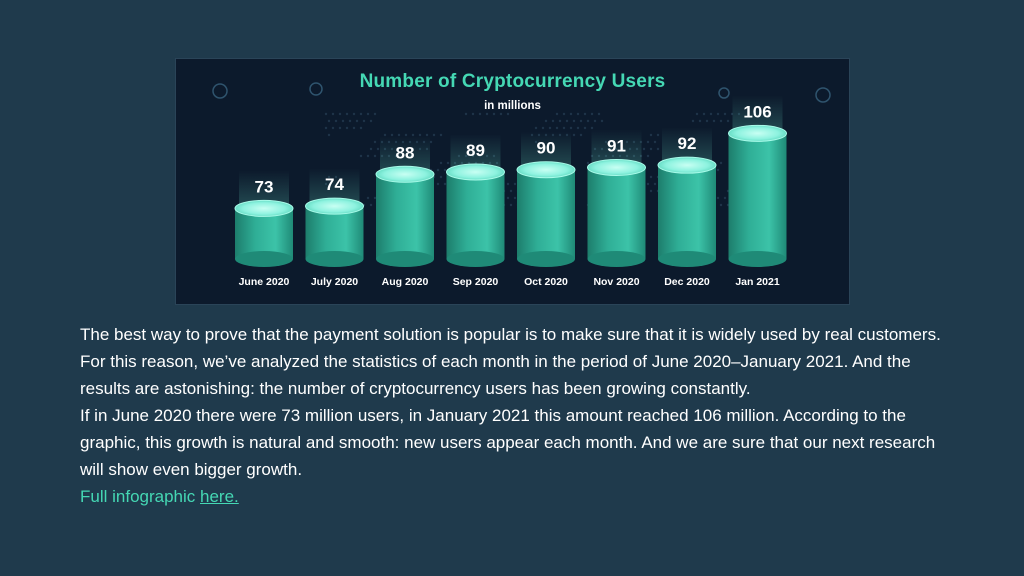  Describe the element at coordinates (140, 496) in the screenshot. I see `link-prefix: Full infographic` at that location.